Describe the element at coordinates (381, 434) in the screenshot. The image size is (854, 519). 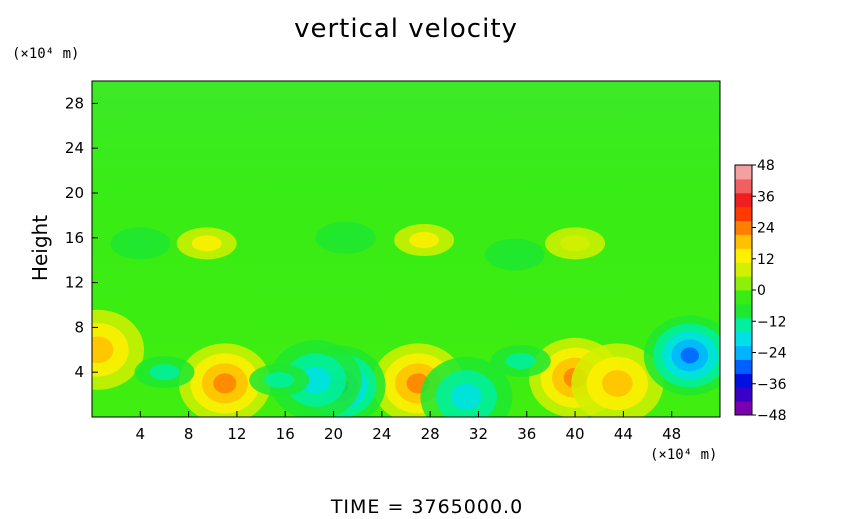
I see `x-tick-label: 24` at that location.